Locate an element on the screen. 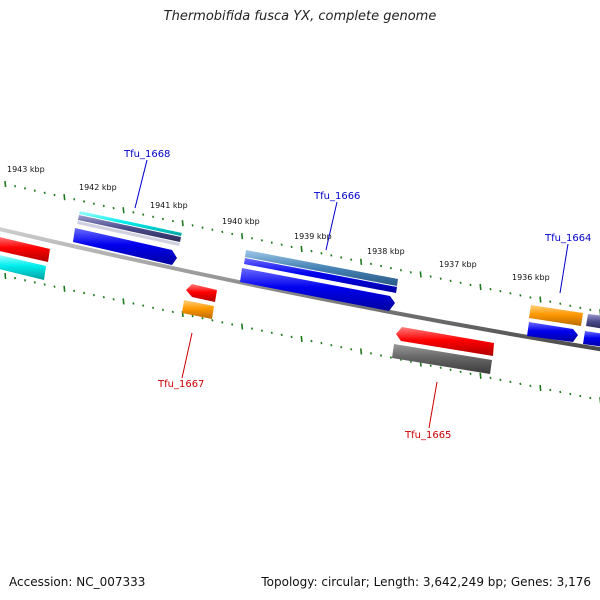  gene-arrow-tfu-1665-gray is located at coordinates (442, 359).